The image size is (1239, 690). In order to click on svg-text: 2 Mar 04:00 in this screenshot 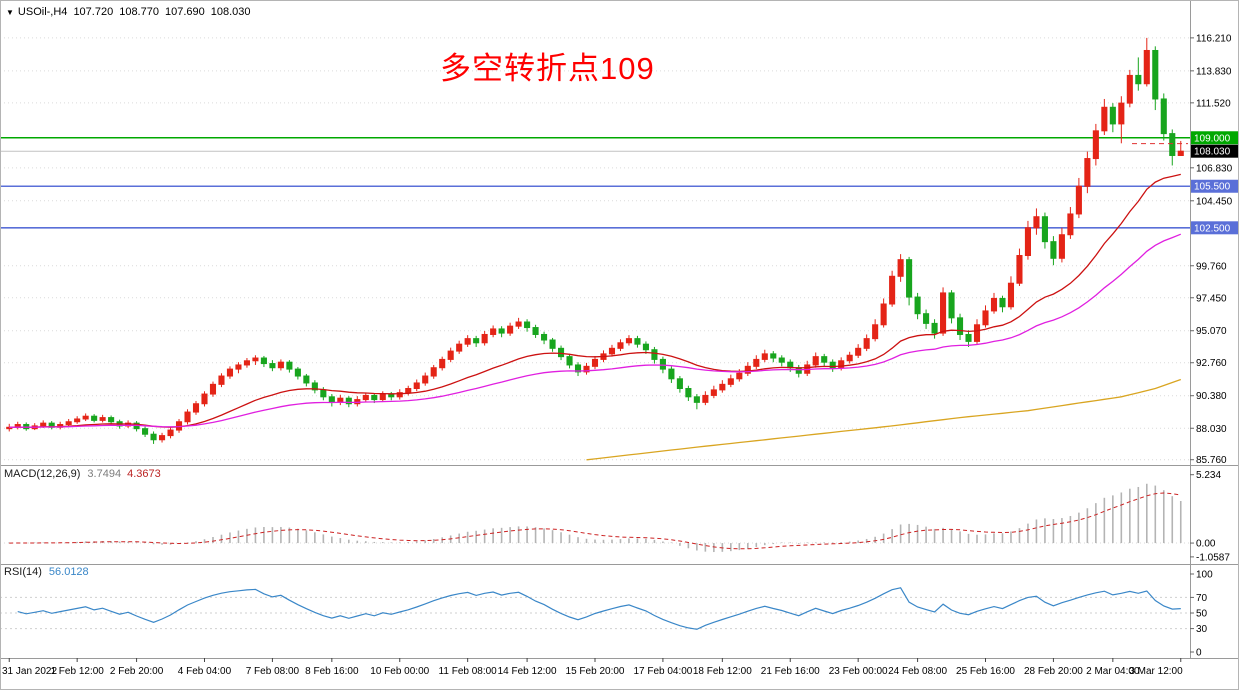, I will do `click(1113, 671)`.